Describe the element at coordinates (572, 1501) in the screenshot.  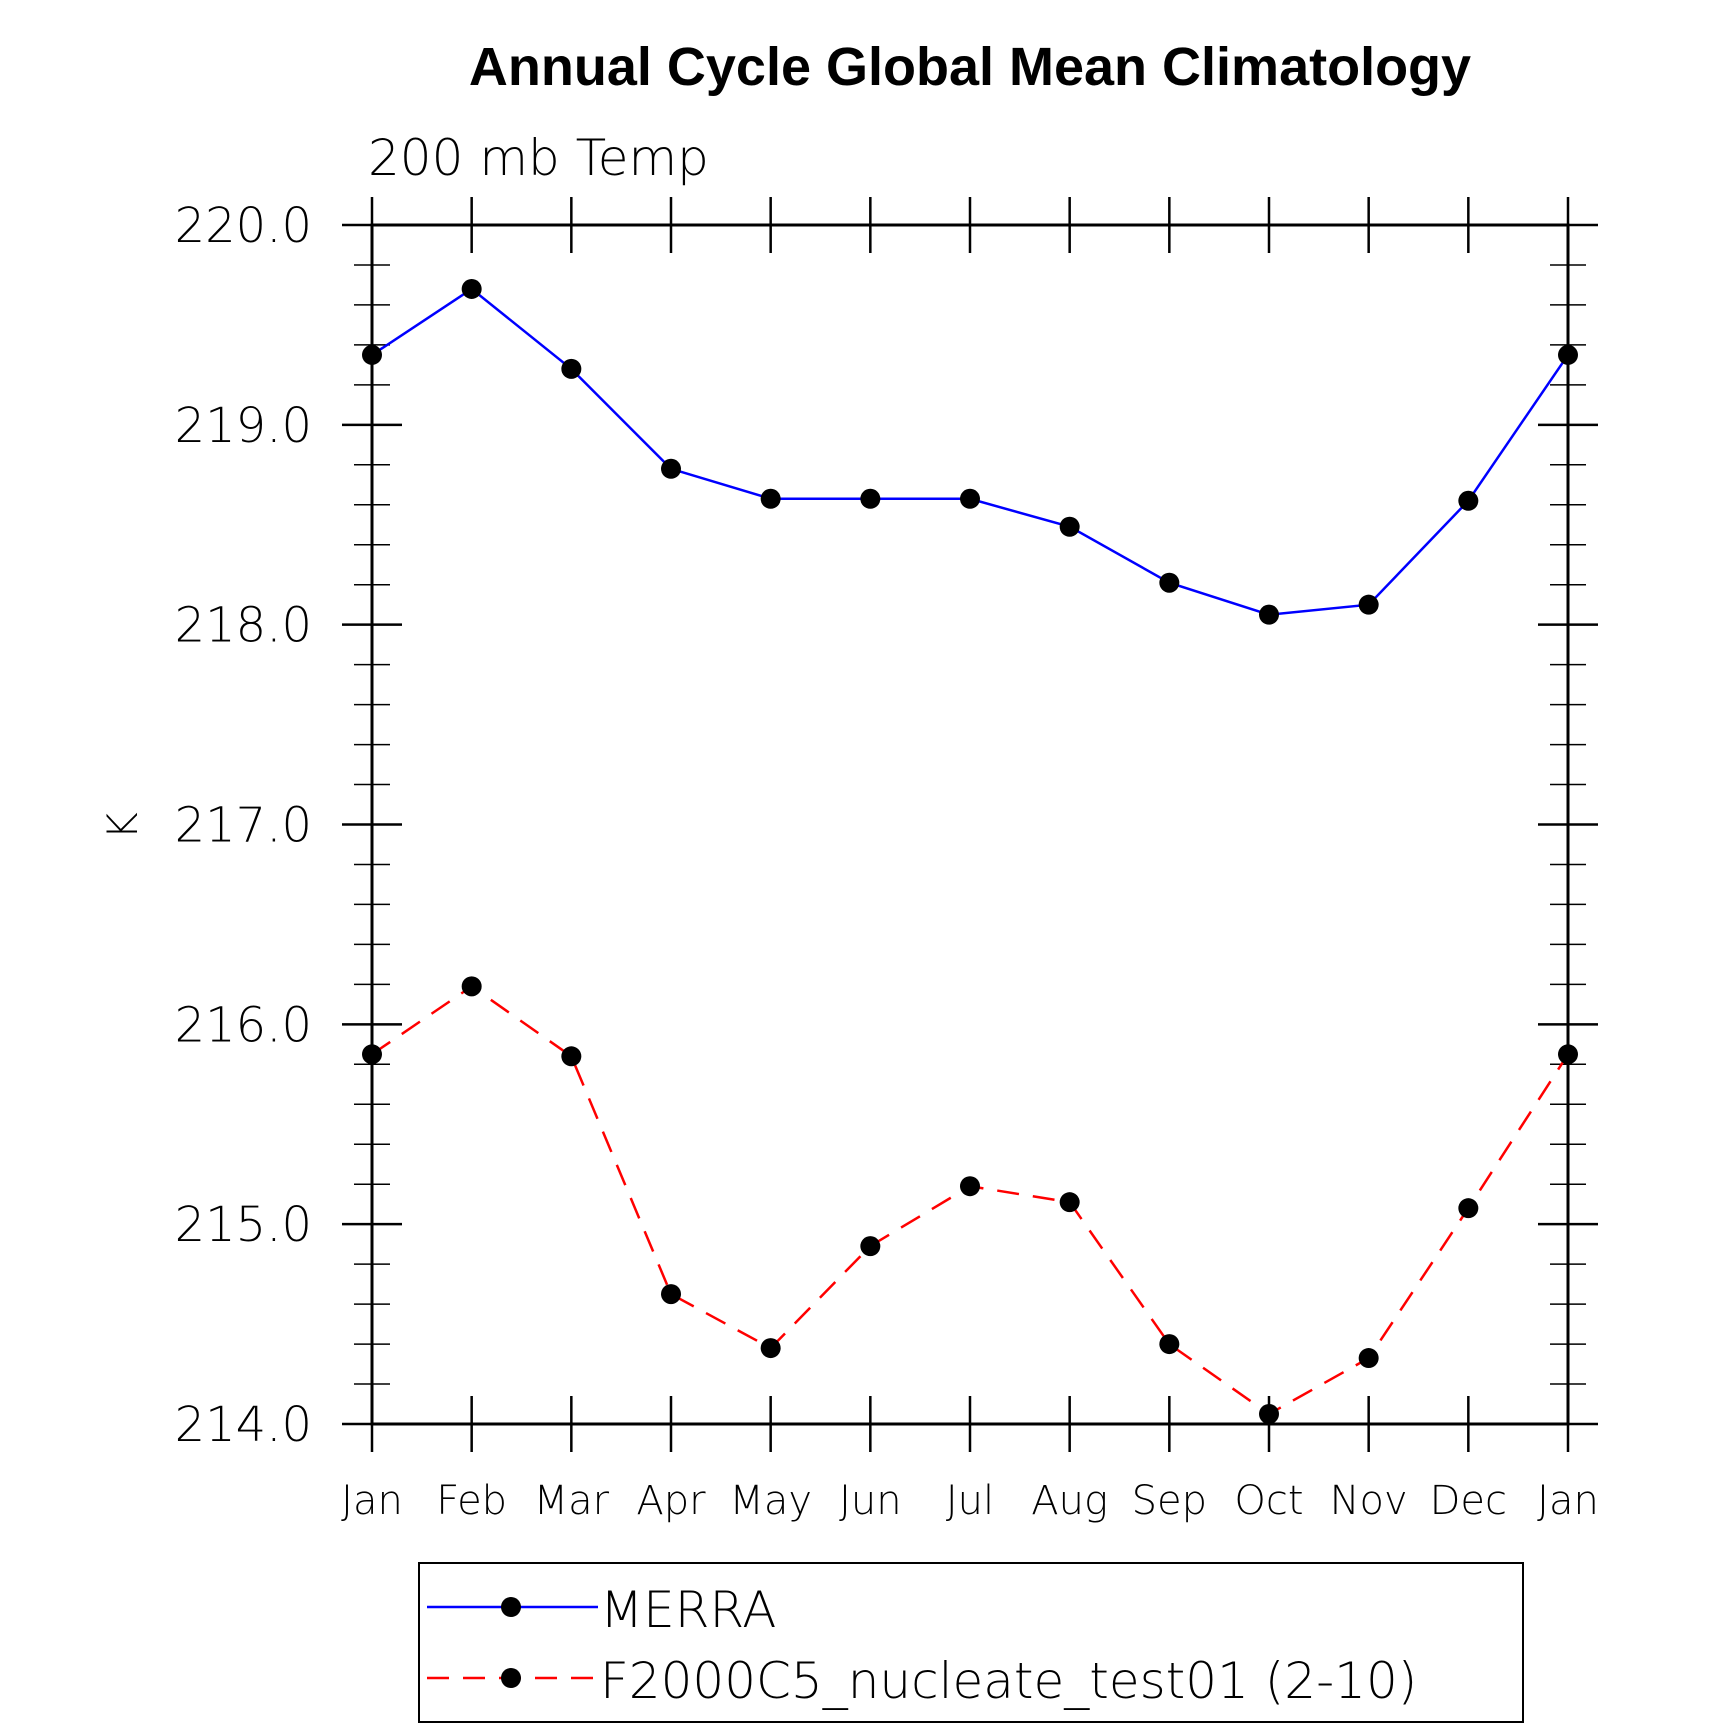
I see `x-tick-label: Mar` at that location.